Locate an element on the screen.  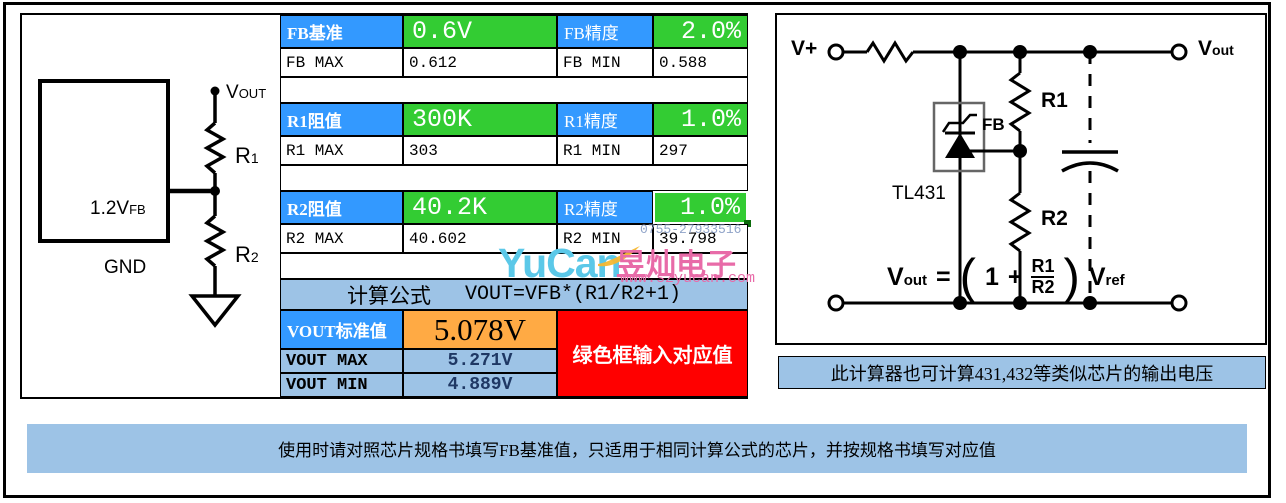
vout-formula: Vout = ( 1 + R1 R2 ) Vref is located at coordinates (1006, 277).